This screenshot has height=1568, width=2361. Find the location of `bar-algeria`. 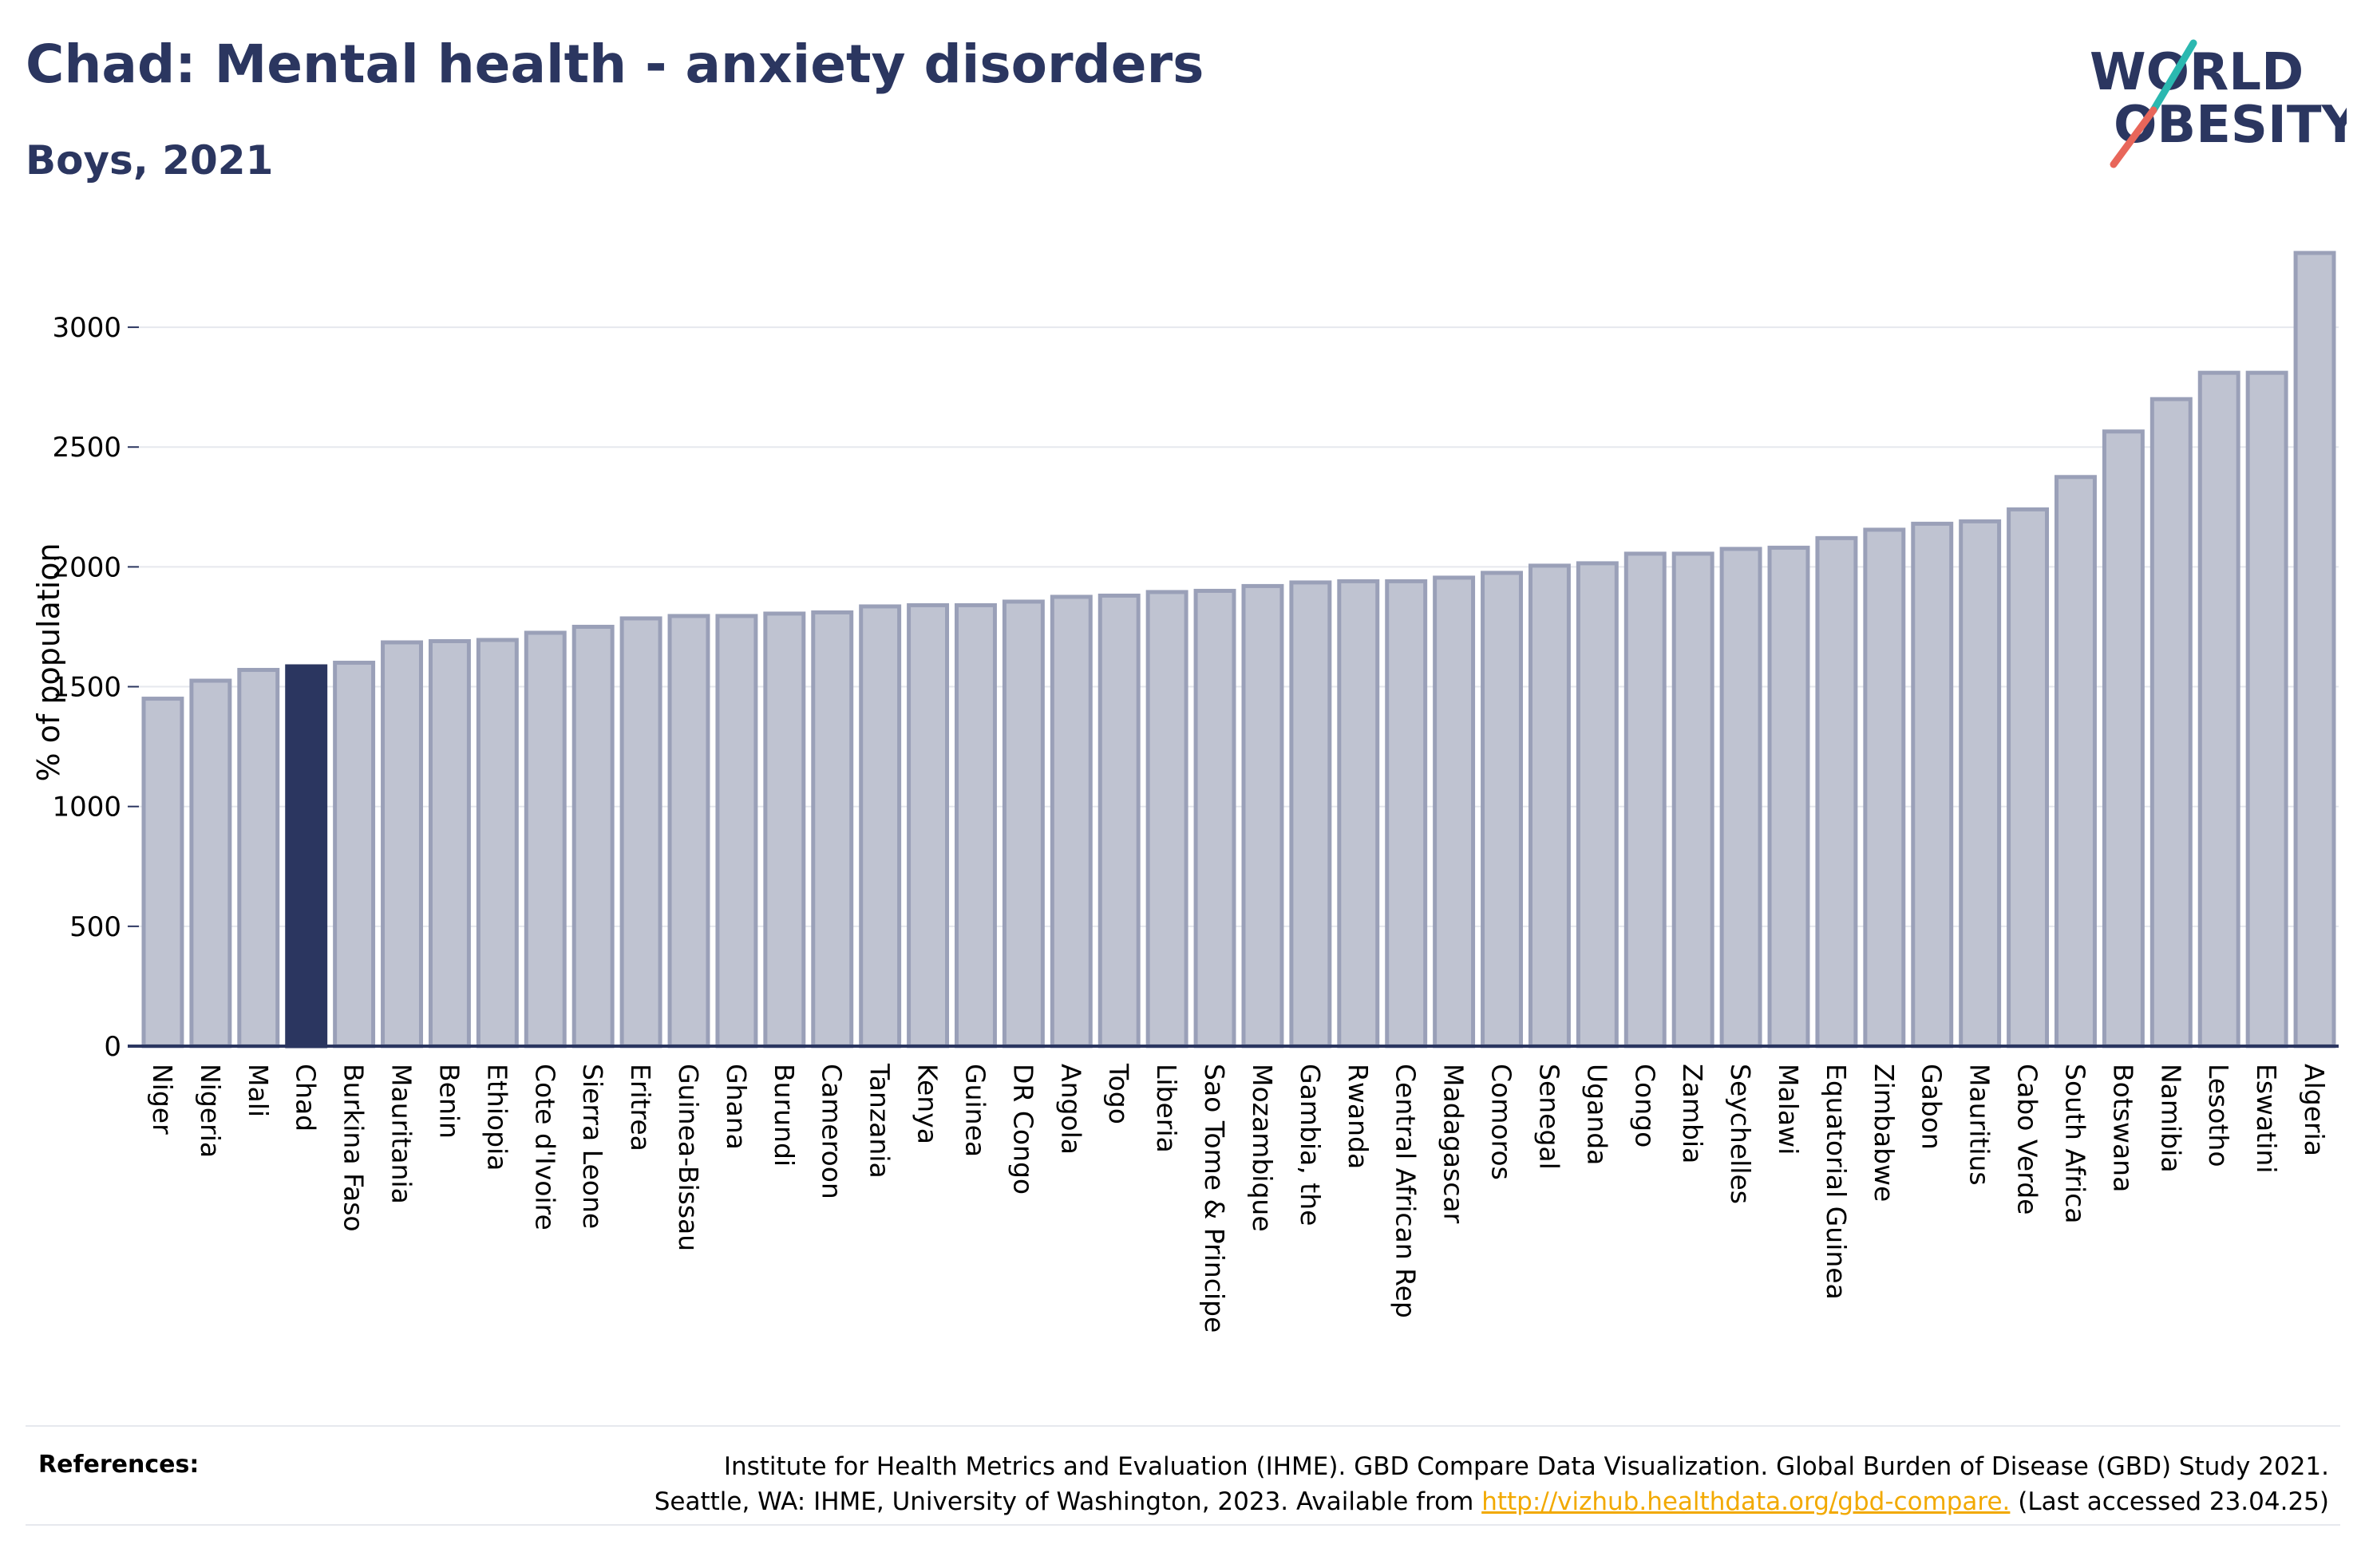

bar-algeria is located at coordinates (2314, 650).